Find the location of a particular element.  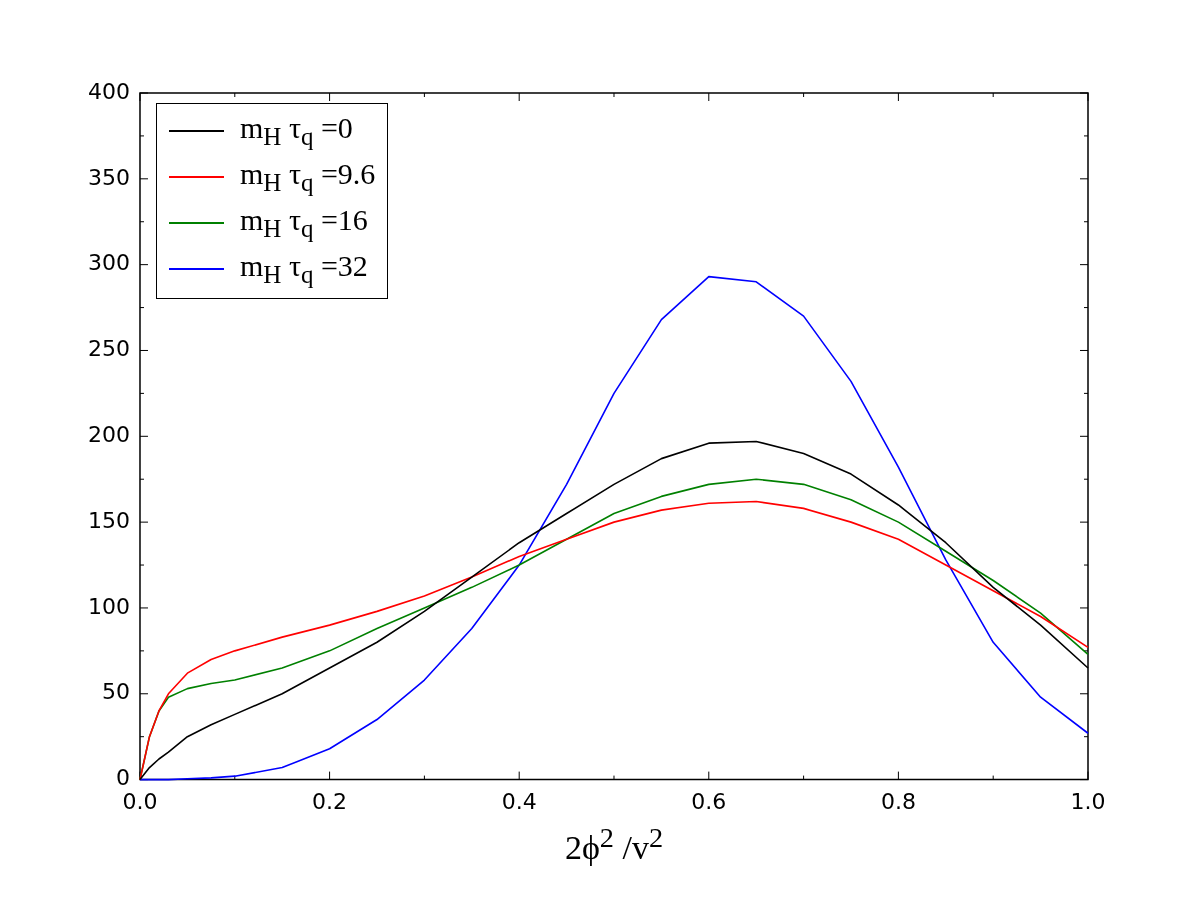

y-tick-label: 200 is located at coordinates (108, 435).